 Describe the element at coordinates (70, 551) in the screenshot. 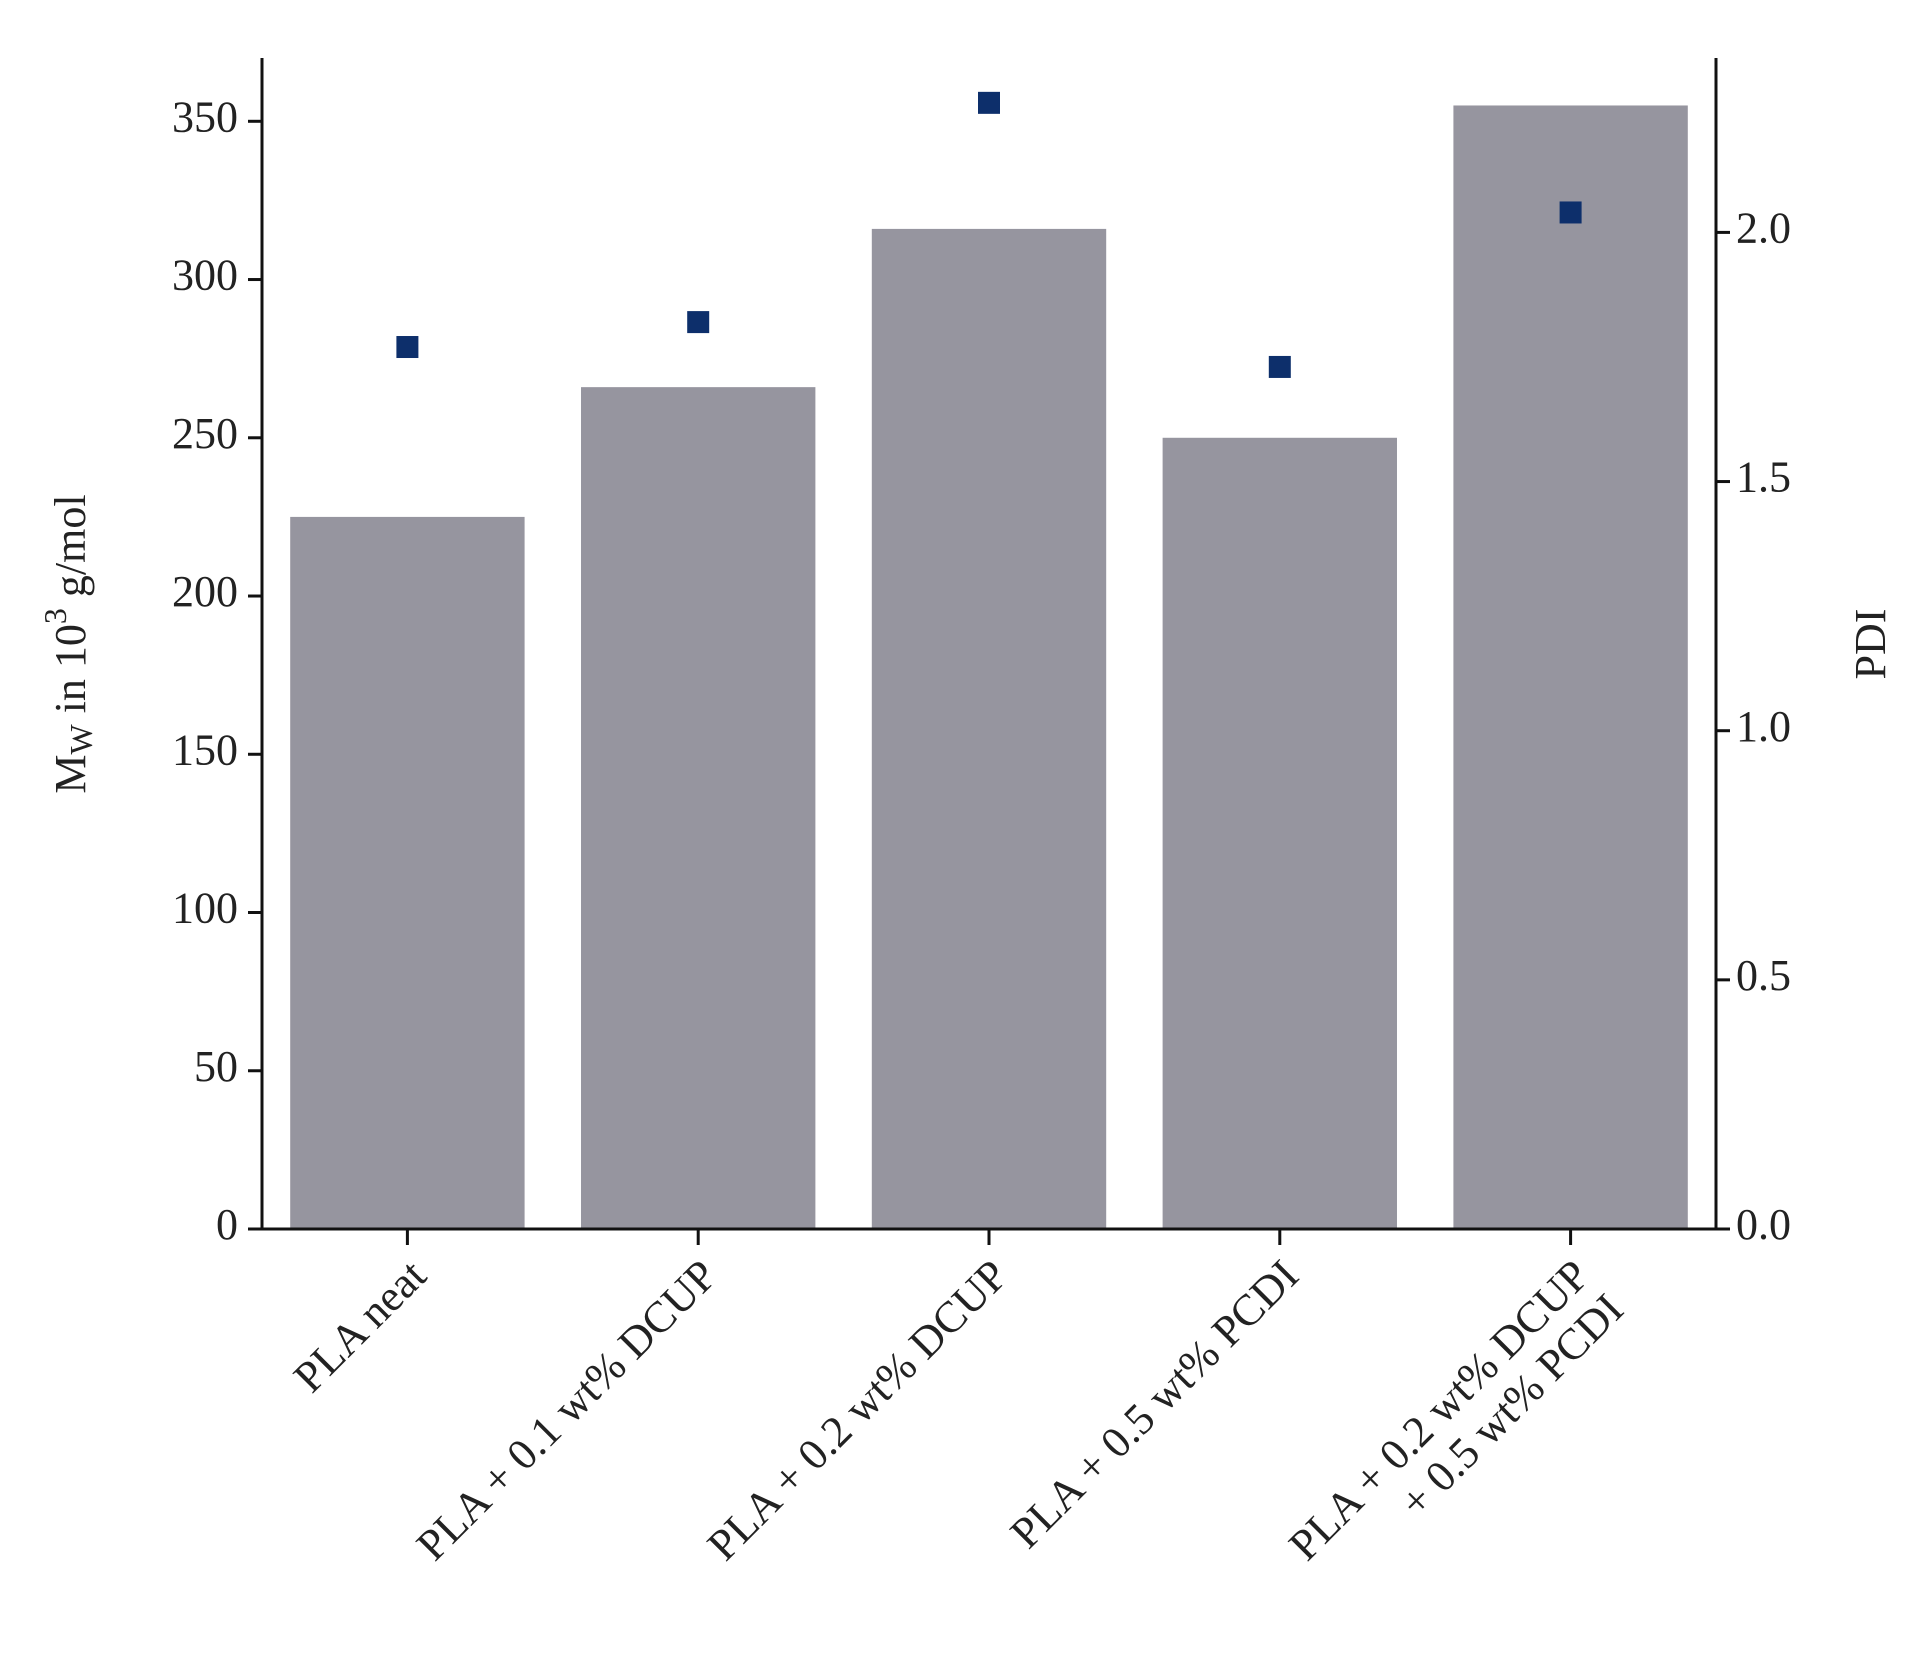

I see `y-label-part: g/mol` at that location.